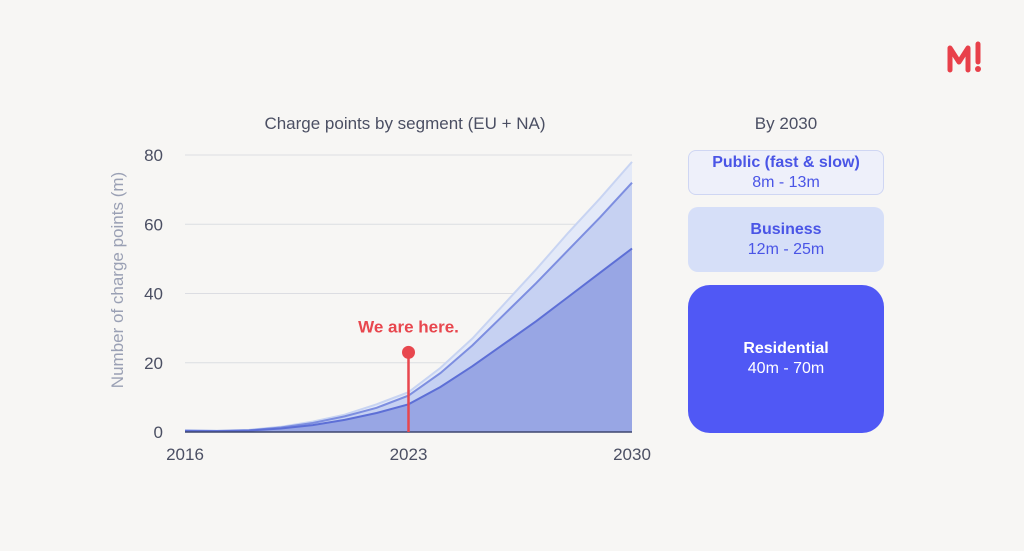 The image size is (1024, 551). Describe the element at coordinates (786, 249) in the screenshot. I see `segment-range: 12m - 25m` at that location.